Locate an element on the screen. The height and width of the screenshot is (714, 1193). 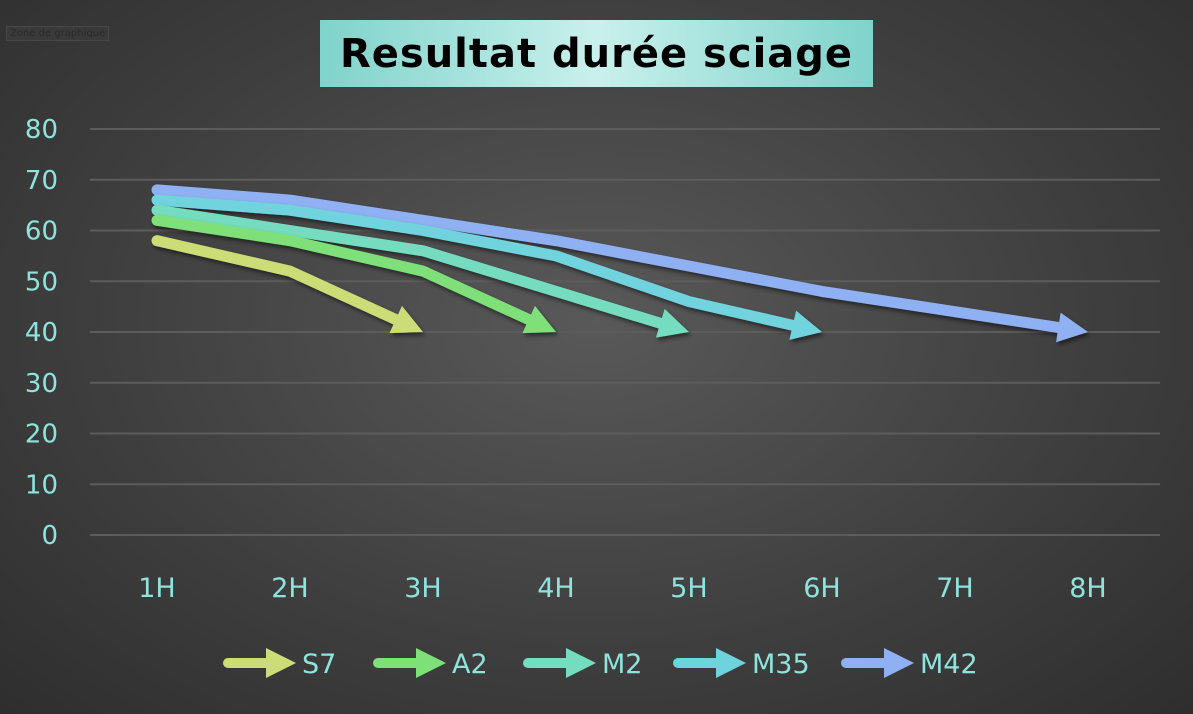
legend-label: A2 is located at coordinates (470, 664).